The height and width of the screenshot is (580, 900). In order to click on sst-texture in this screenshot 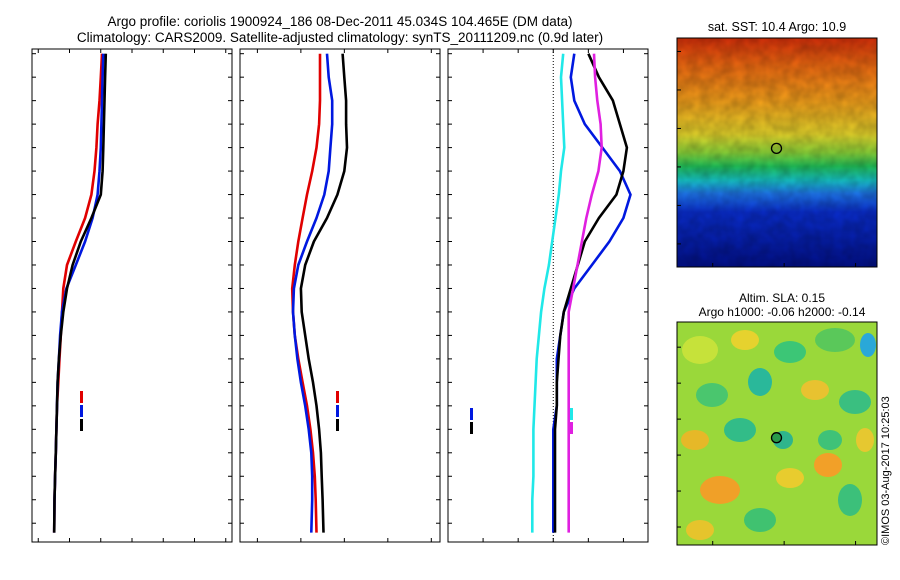, I will do `click(777, 152)`.